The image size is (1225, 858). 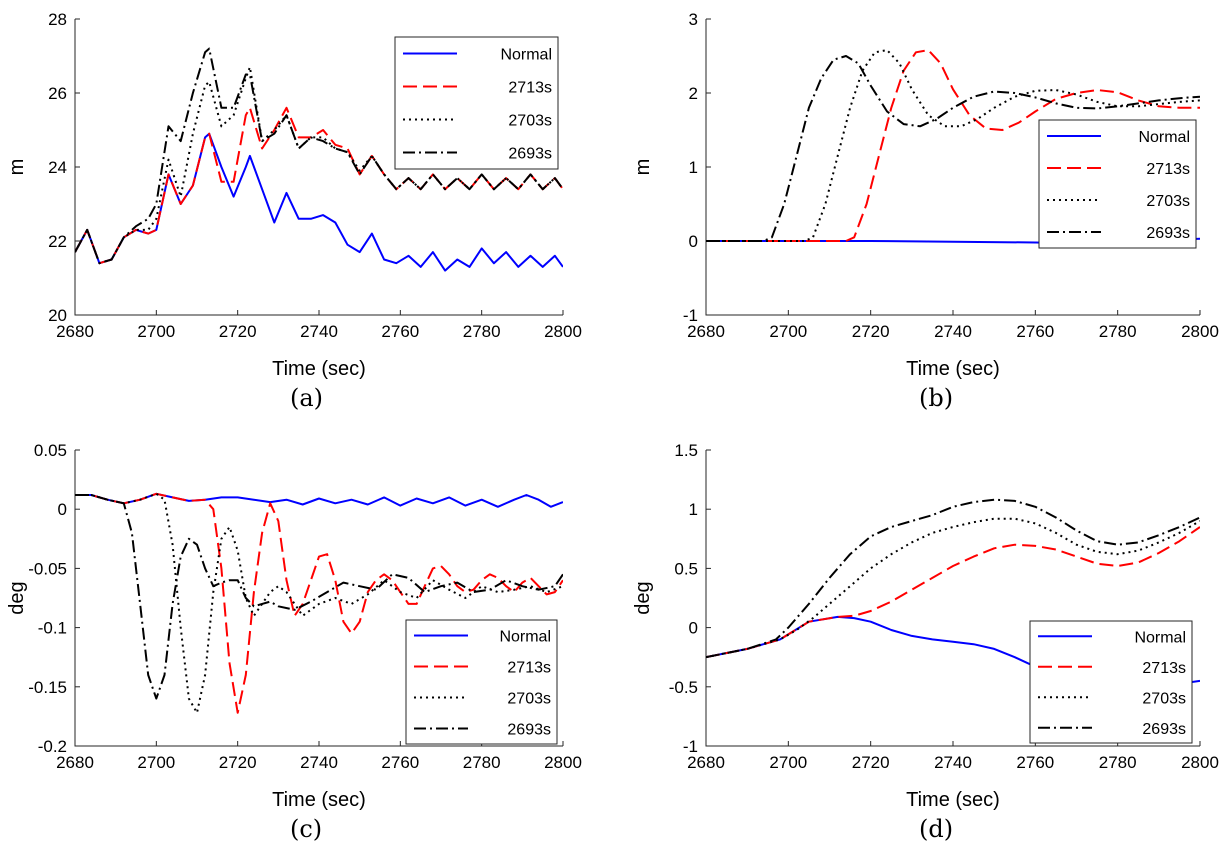 I want to click on y-tick-label: 0.5, so click(x=686, y=568).